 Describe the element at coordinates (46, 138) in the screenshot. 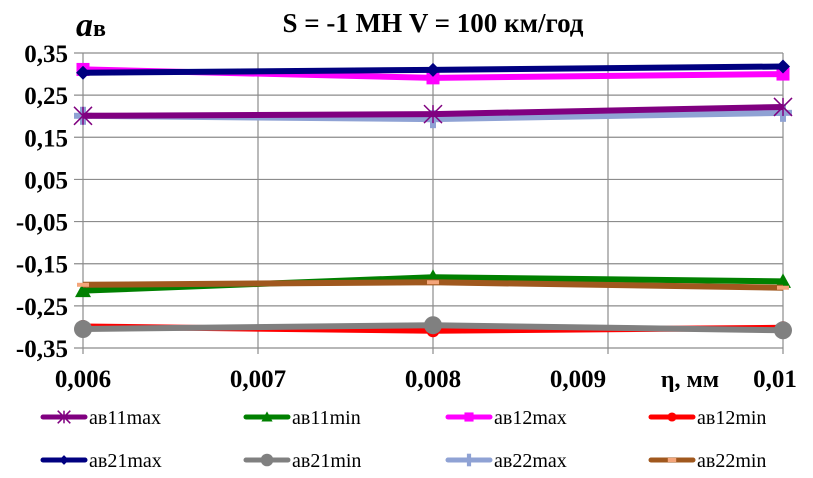

I see `y-tick-label: 0,15` at that location.